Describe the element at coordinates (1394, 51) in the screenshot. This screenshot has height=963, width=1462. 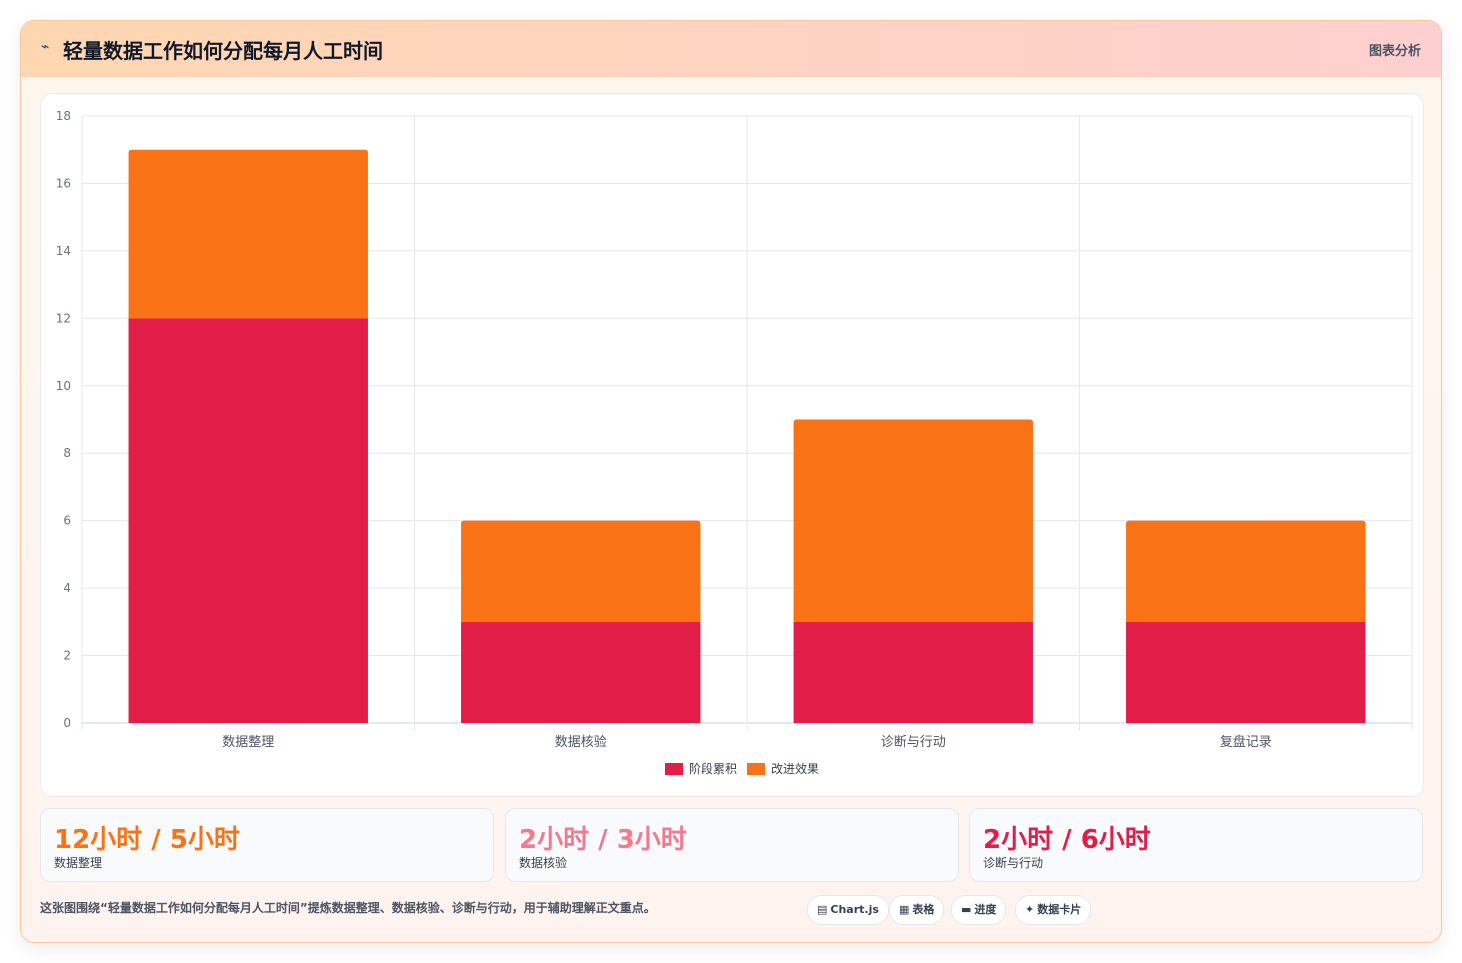
I see `header-tag: 图表分析` at that location.